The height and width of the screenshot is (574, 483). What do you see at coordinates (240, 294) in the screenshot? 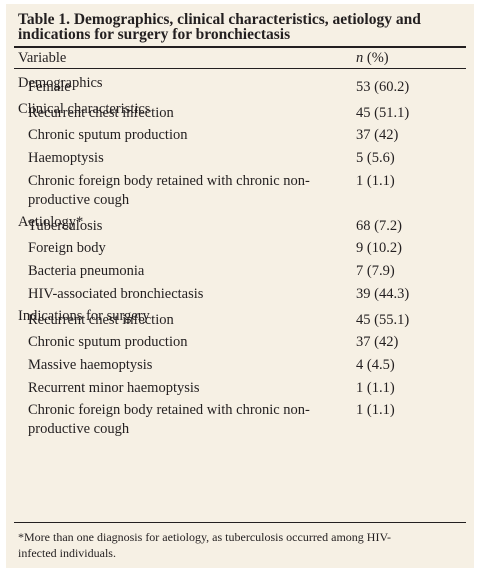
I see `data-row: HIV-associated bronchiectasis 39 (44.3)` at bounding box center [240, 294].